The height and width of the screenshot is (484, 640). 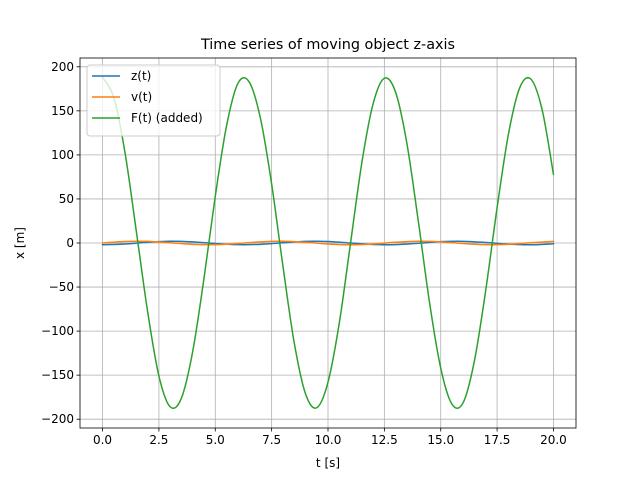 I want to click on y-axis-label: x [m], so click(x=20, y=243).